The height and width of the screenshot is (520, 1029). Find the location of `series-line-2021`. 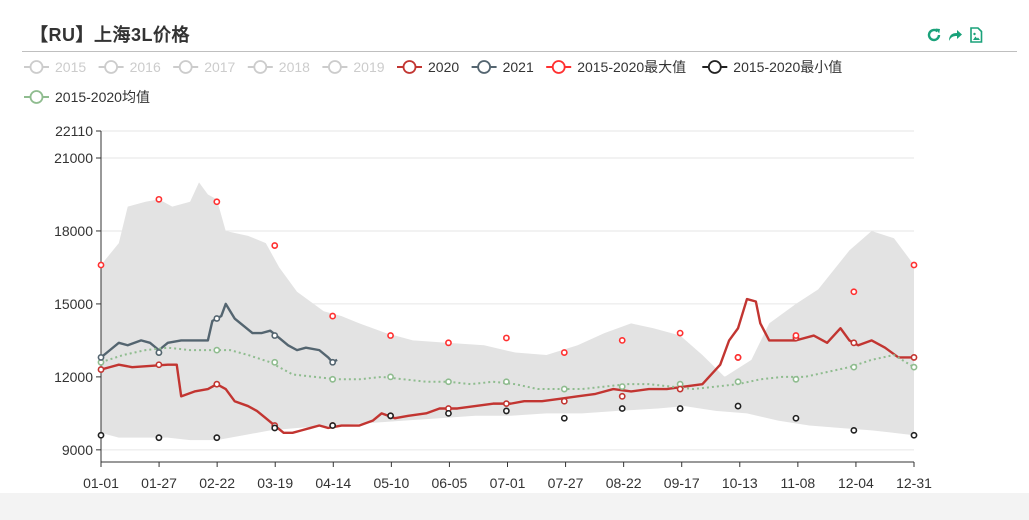

series-line-2021 is located at coordinates (219, 333).